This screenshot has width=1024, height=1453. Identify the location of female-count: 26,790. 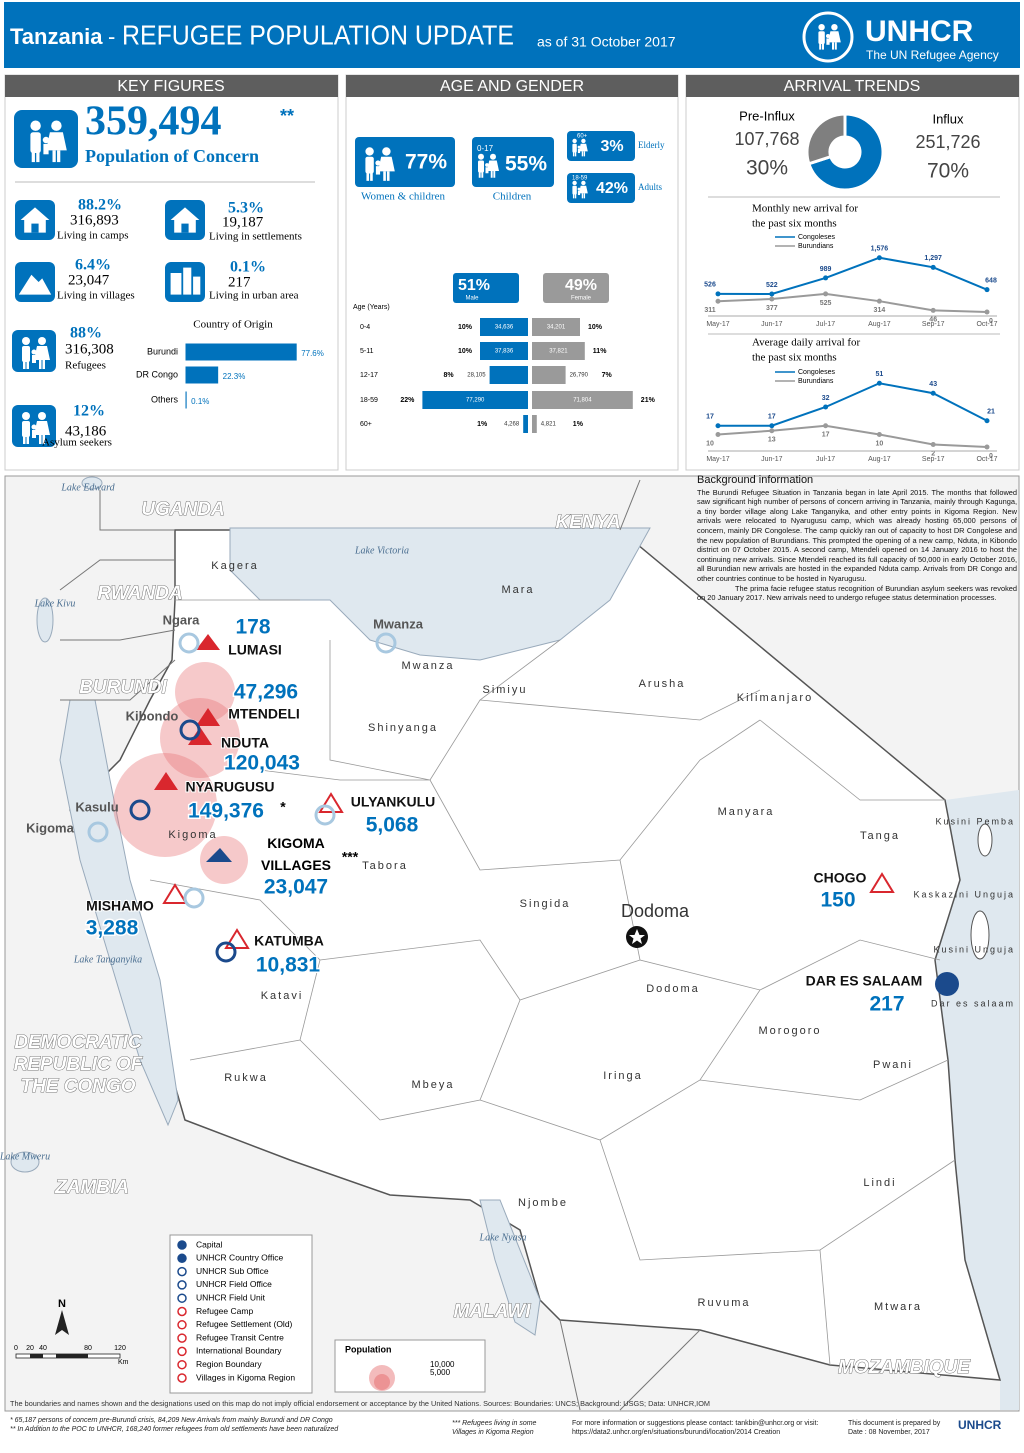
(579, 376).